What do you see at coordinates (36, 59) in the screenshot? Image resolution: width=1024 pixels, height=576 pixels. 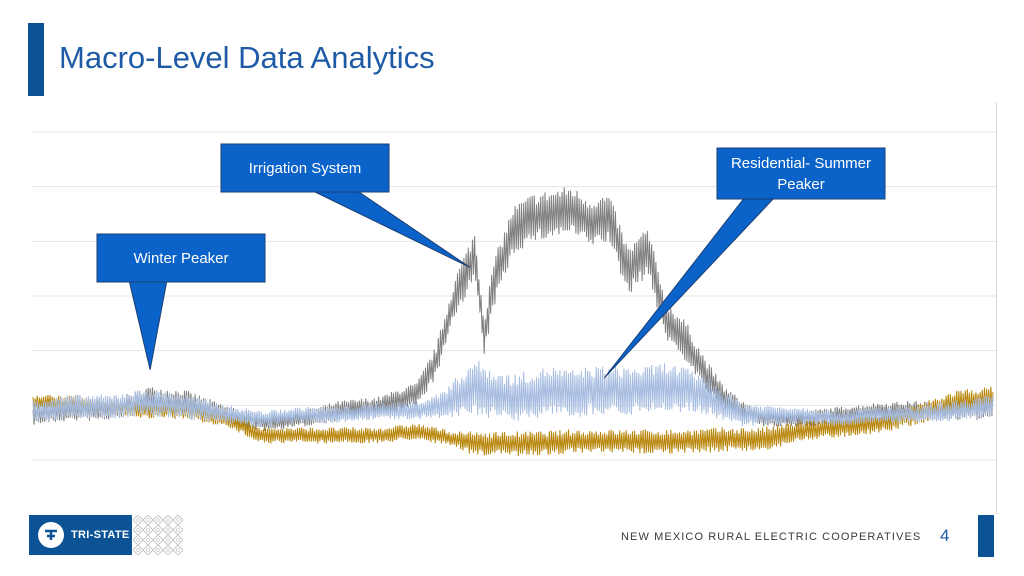 I see `title-accent-bar` at bounding box center [36, 59].